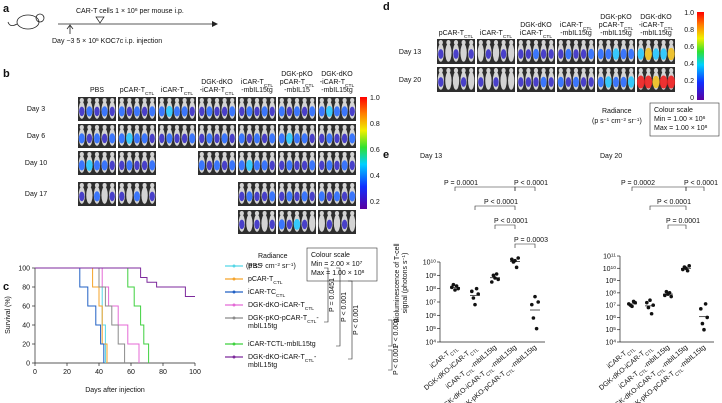  I want to click on panel-label: b, so click(6, 74).